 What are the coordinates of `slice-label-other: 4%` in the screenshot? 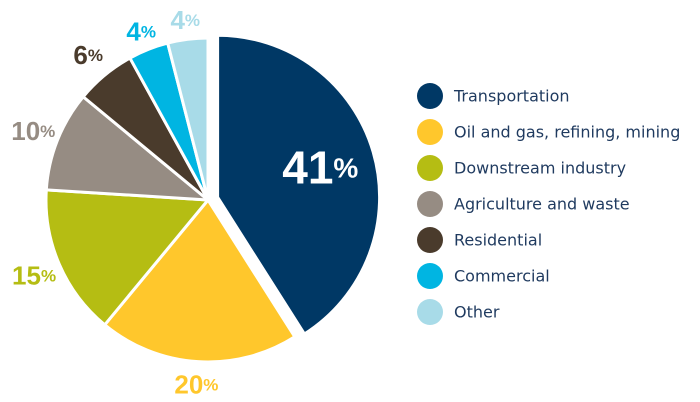 It's located at (185, 20).